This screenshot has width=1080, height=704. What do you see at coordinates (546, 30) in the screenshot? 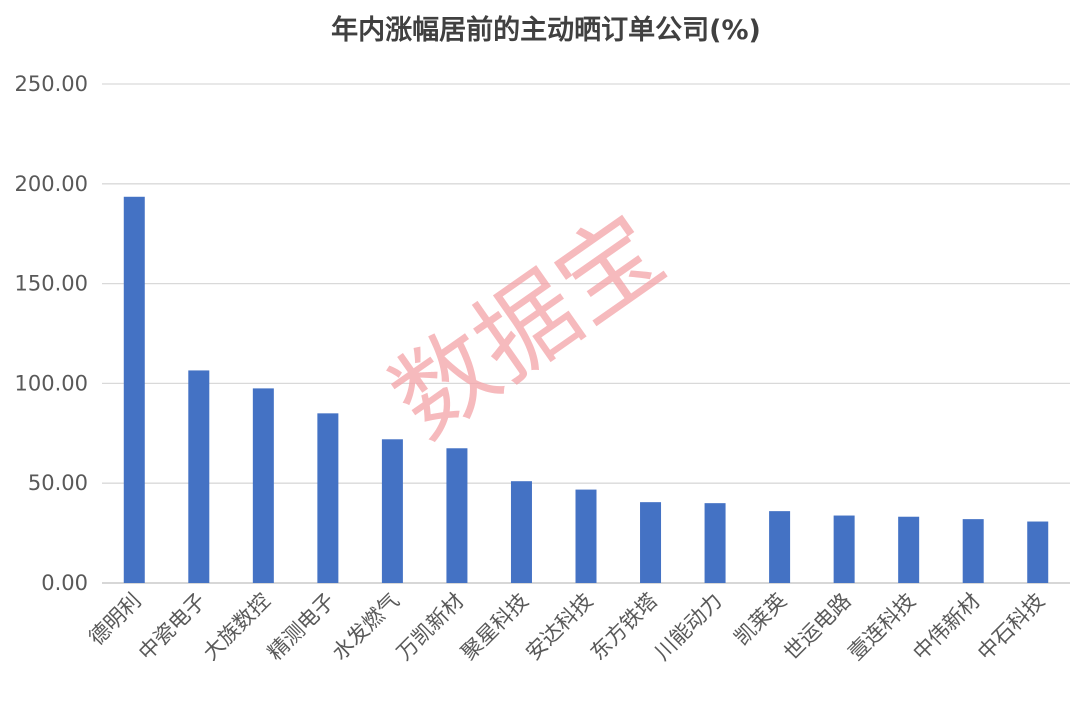
I see `chart-title: 年内涨幅居前的主动晒订单公司(%)` at bounding box center [546, 30].